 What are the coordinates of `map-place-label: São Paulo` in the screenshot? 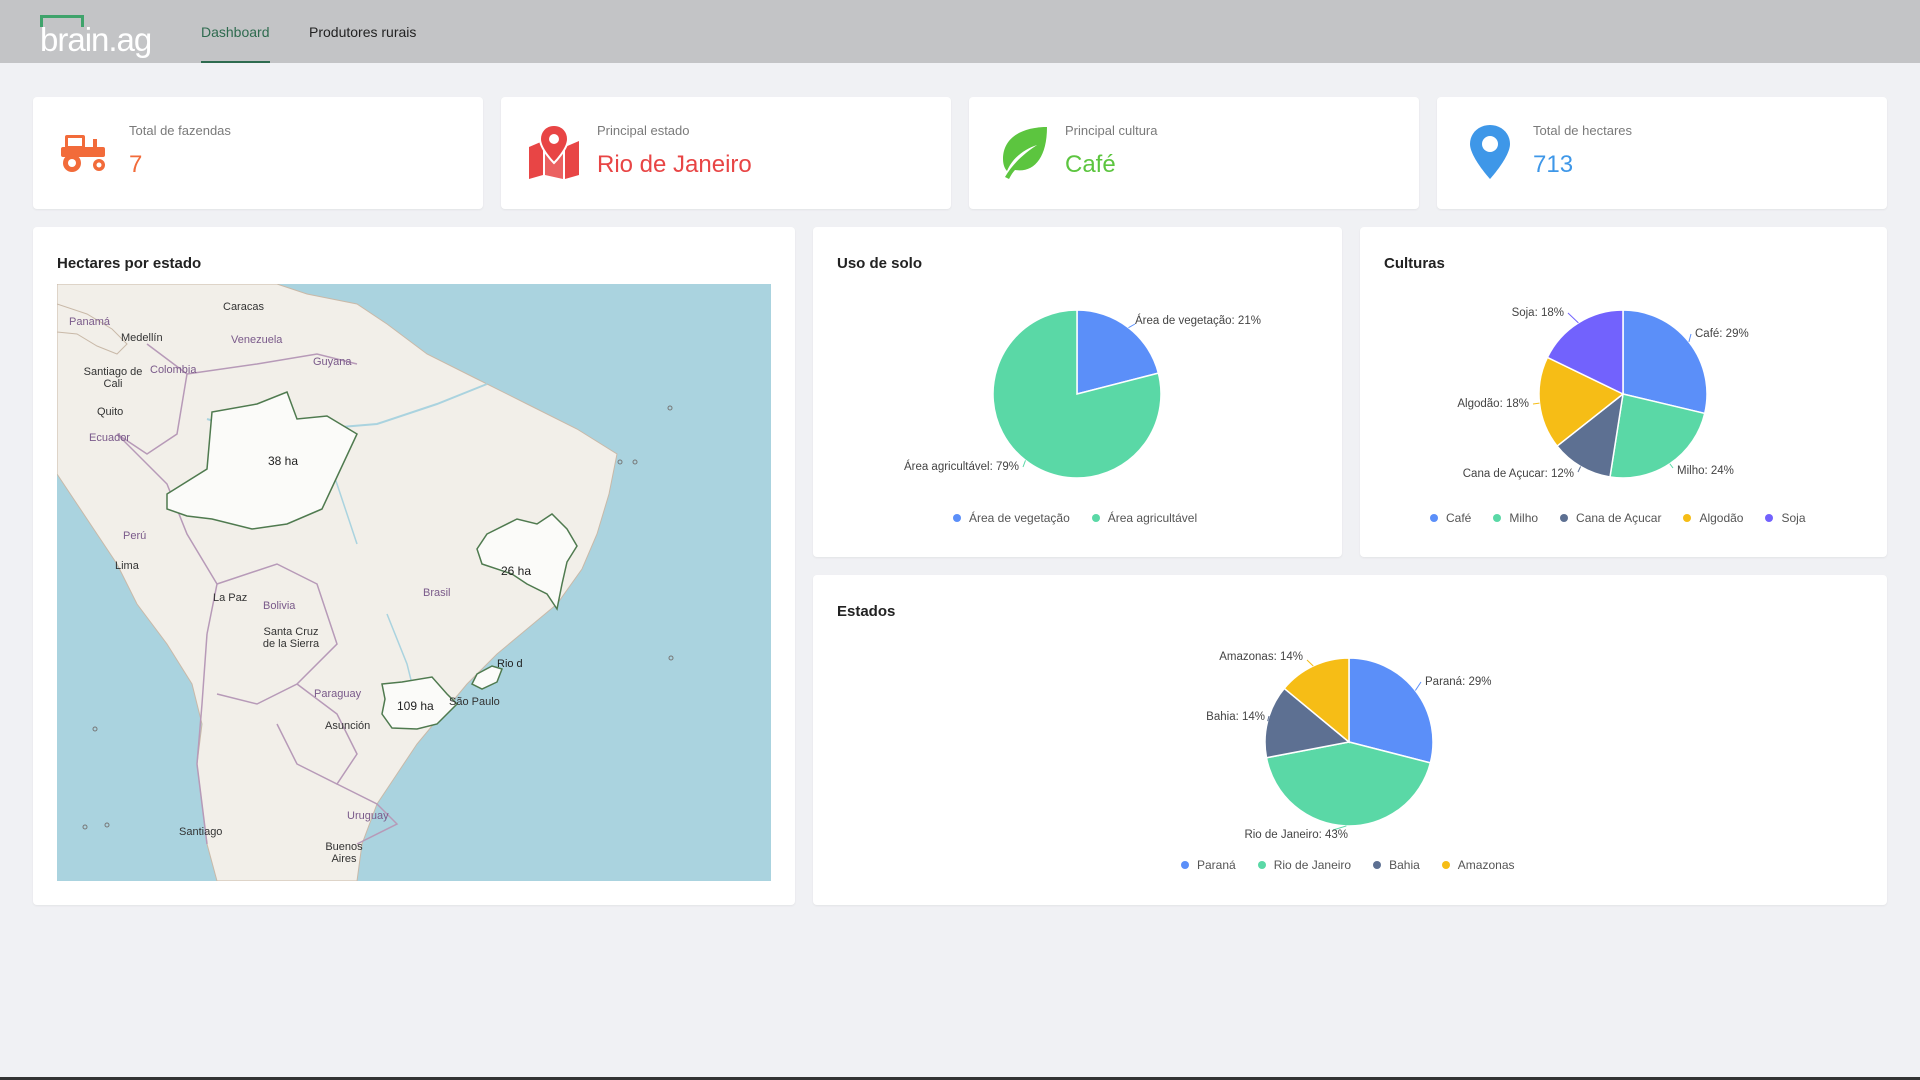 It's located at (474, 702).